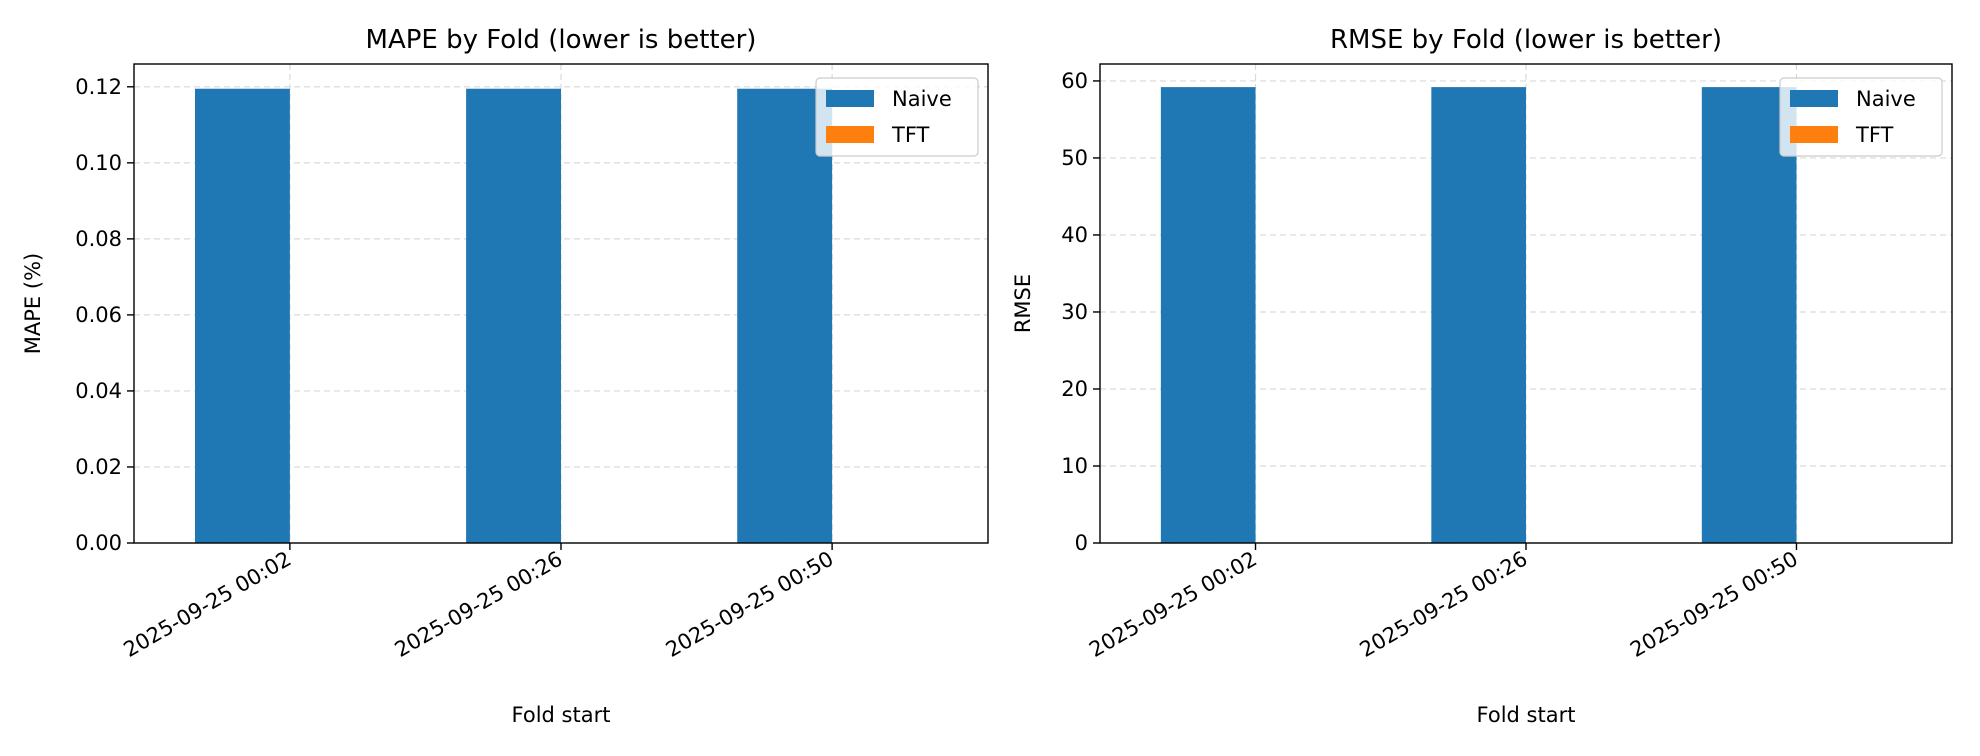 The image size is (1980, 756). Describe the element at coordinates (1023, 303) in the screenshot. I see `y-axis-label: RMSE` at that location.